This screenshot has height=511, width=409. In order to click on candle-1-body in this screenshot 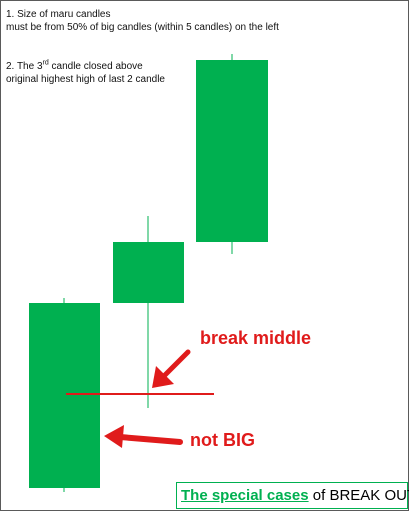, I will do `click(64, 395)`.